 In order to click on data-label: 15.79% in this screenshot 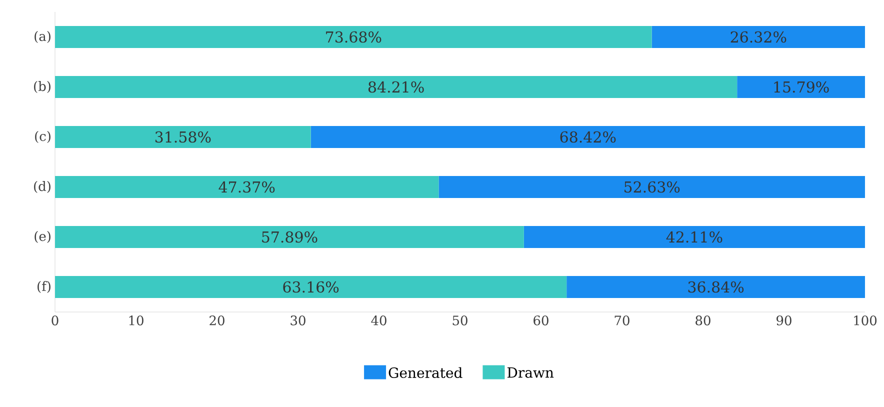, I will do `click(801, 87)`.